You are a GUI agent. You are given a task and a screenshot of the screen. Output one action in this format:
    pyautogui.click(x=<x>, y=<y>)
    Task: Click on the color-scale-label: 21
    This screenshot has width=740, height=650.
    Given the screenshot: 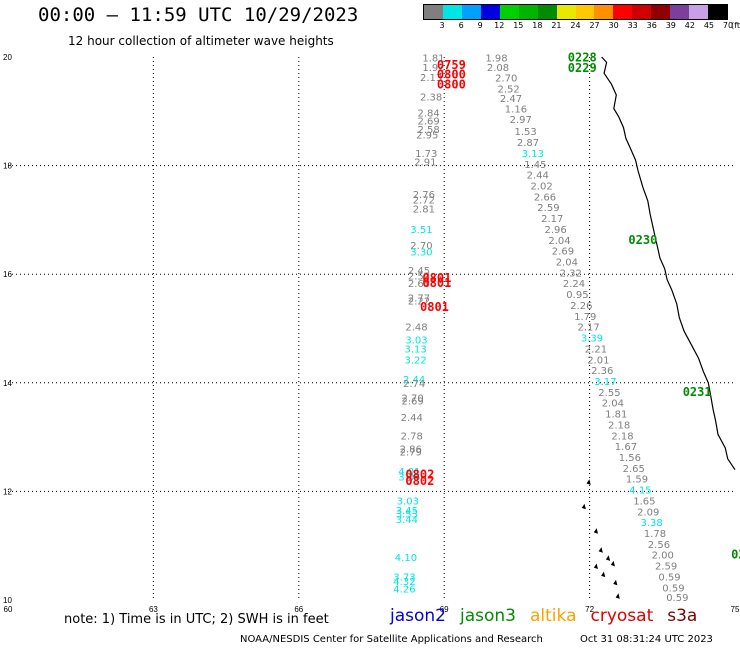 What is the action you would take?
    pyautogui.click(x=556, y=25)
    